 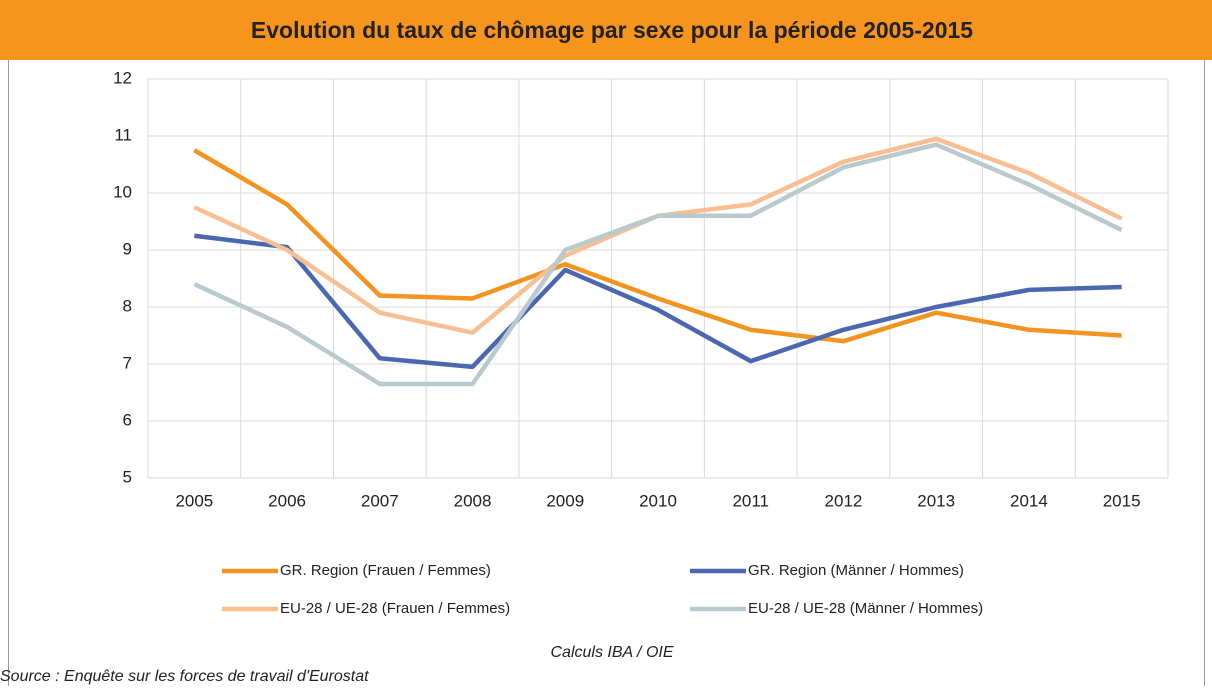 What do you see at coordinates (127, 248) in the screenshot?
I see `y-tick-label: 9` at bounding box center [127, 248].